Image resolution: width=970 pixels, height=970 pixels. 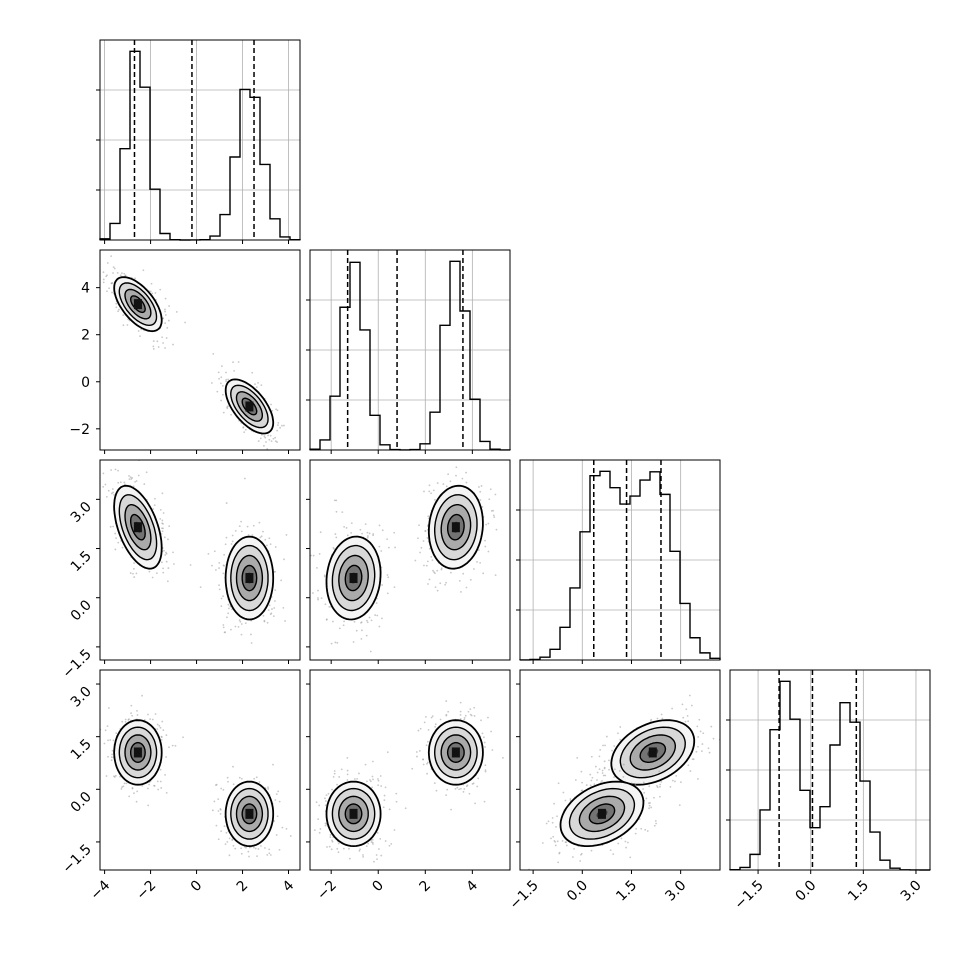 What do you see at coordinates (76, 858) in the screenshot?
I see `y-tick-label-3-0: −1.5` at bounding box center [76, 858].